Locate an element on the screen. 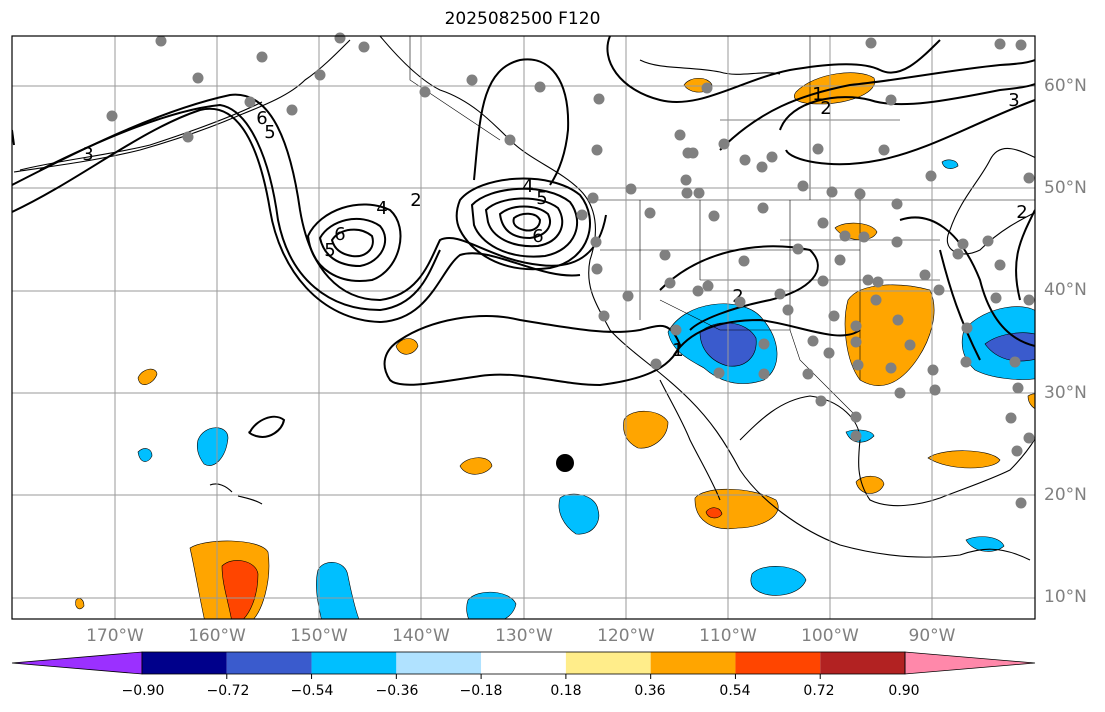  lon-tick-label: 110°W is located at coordinates (728, 636).